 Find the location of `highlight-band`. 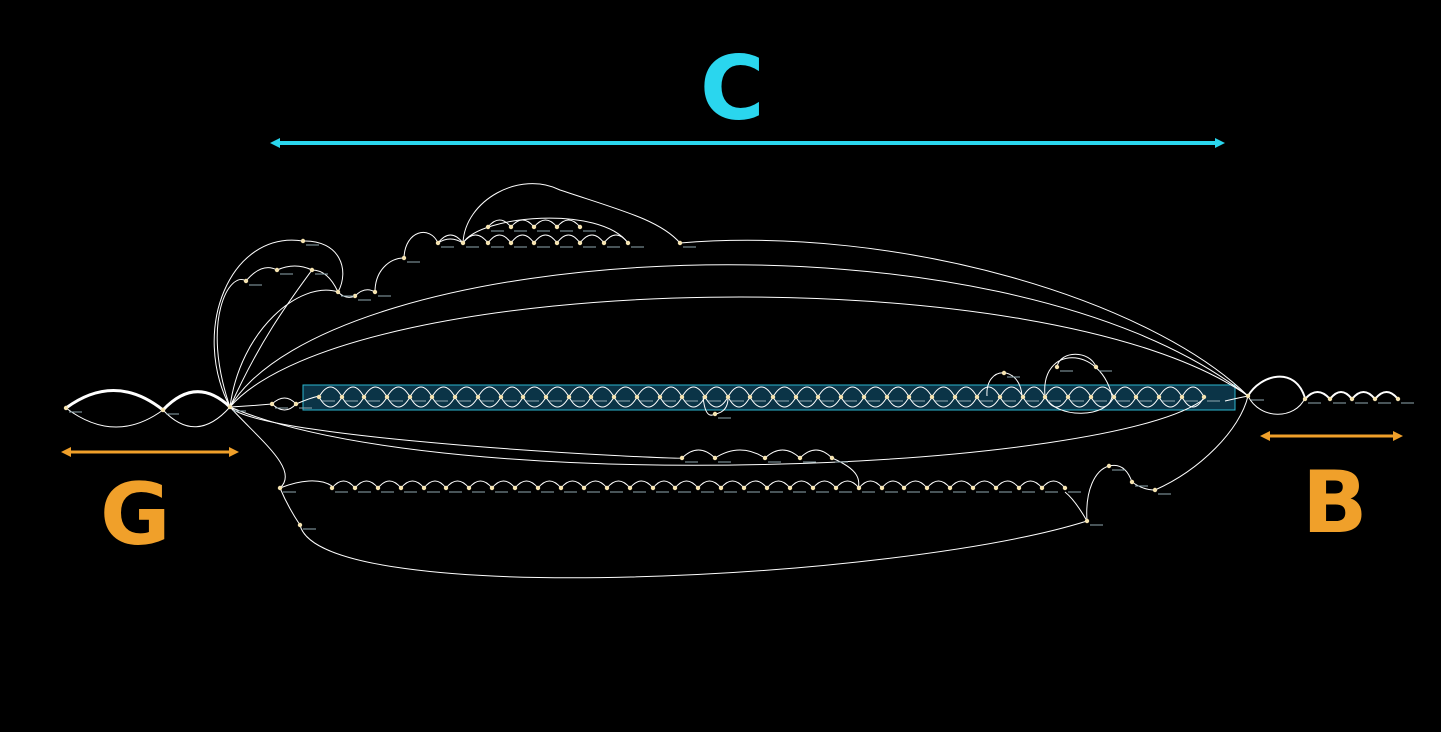

highlight-band is located at coordinates (769, 397).